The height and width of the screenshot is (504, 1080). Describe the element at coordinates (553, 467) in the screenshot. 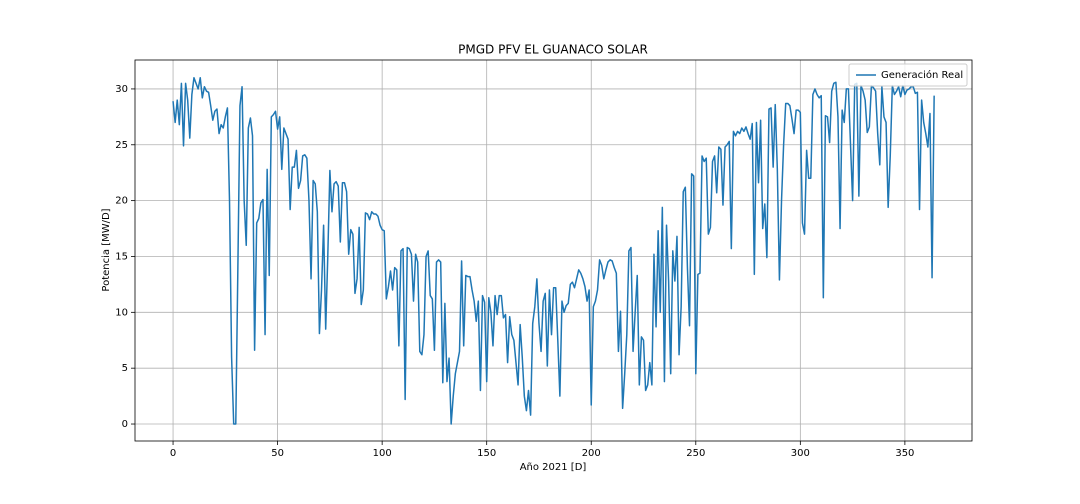

I see `x-axis-label: Año 2021 [D]` at that location.